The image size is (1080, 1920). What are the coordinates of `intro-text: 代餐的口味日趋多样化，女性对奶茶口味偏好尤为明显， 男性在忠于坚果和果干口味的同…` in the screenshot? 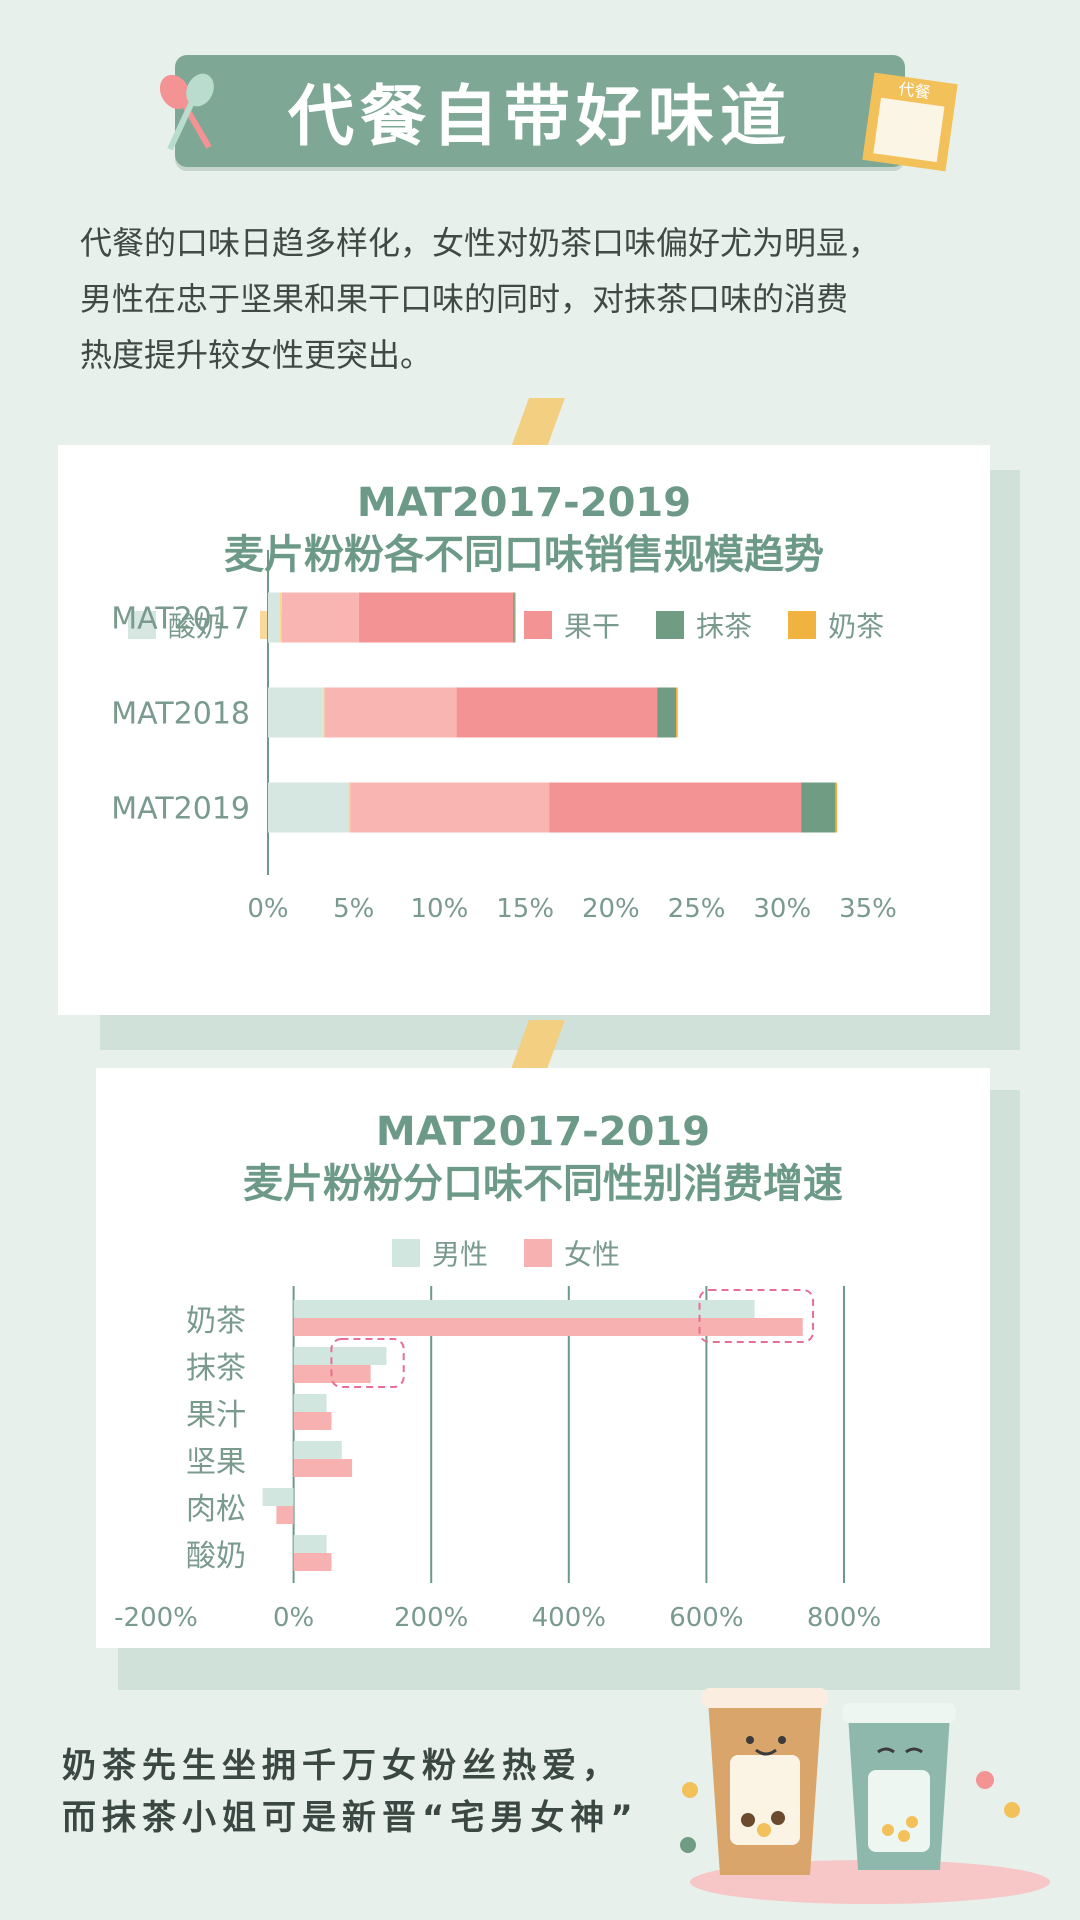 It's located at (540, 299).